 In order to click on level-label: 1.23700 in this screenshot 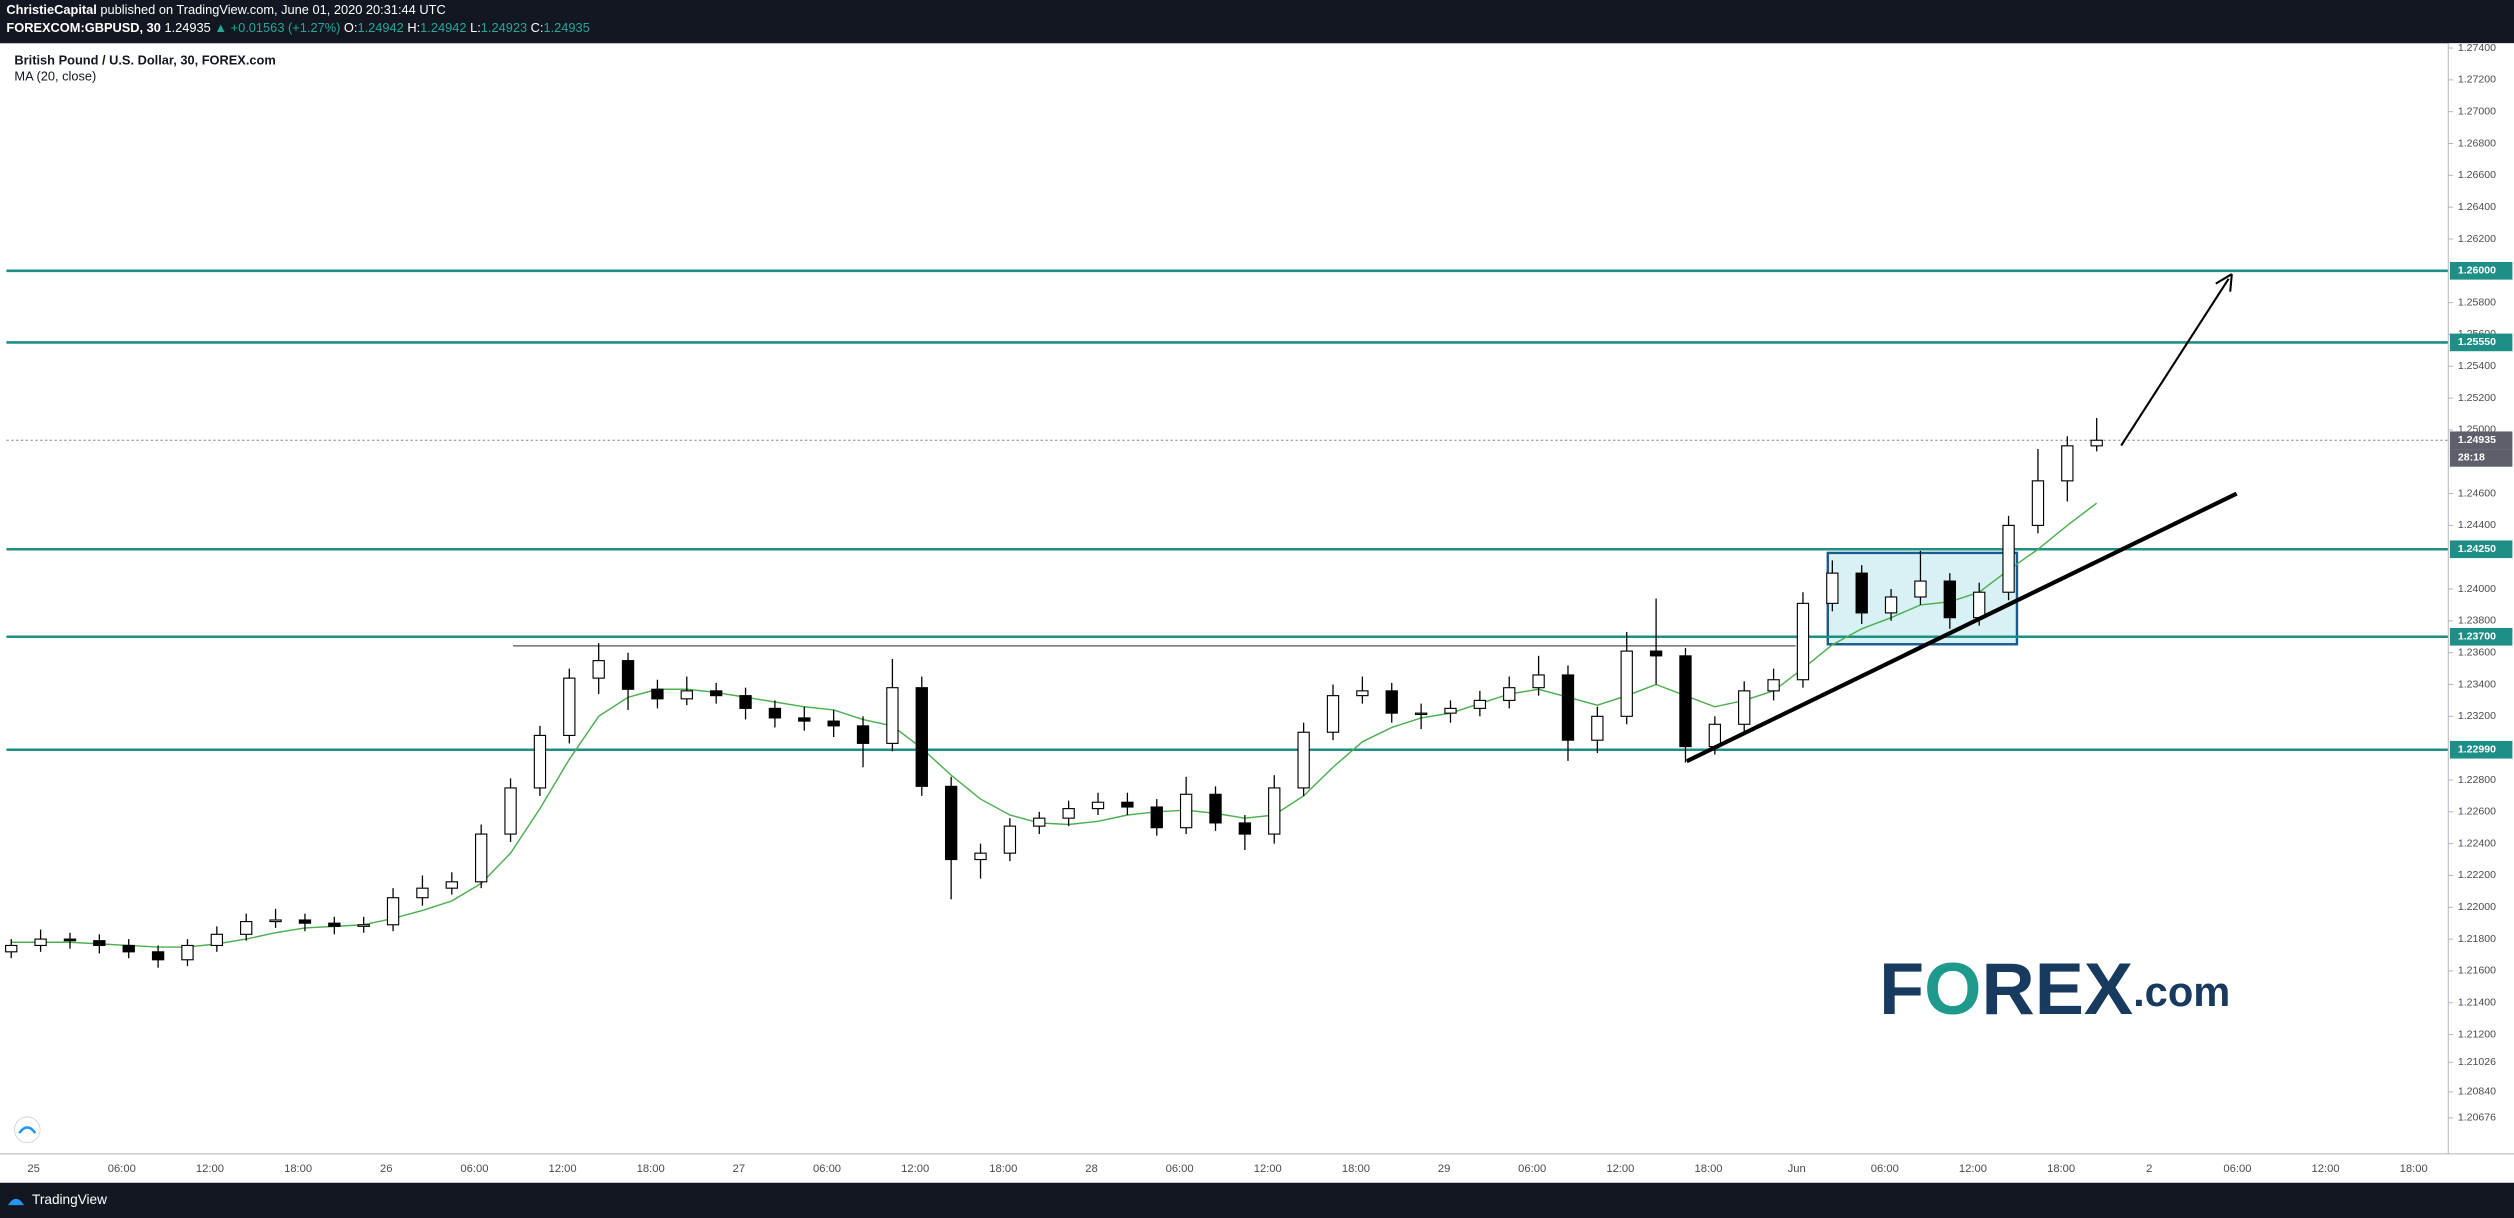, I will do `click(2477, 637)`.